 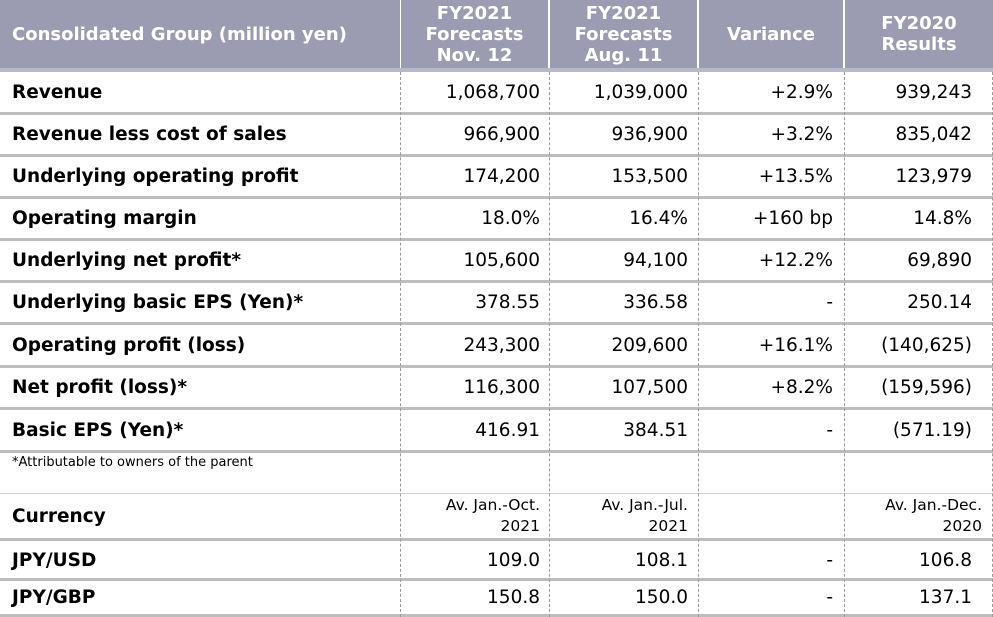 I want to click on row-value-nov: 966,900, so click(x=501, y=134).